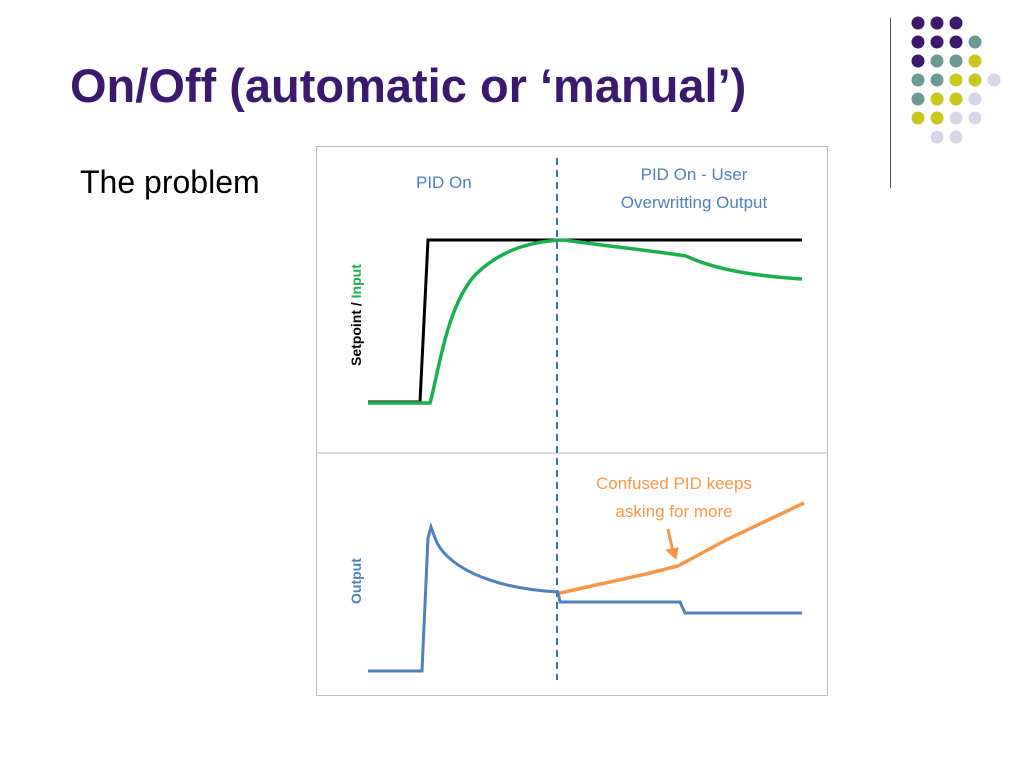  Describe the element at coordinates (673, 511) in the screenshot. I see `annotation-line2: asking for more` at that location.